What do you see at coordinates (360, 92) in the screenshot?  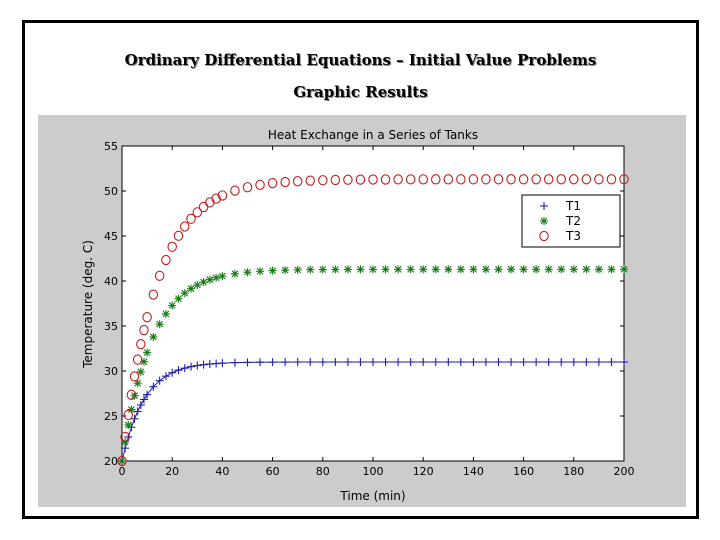 I see `slide-subtitle: Graphic Results` at bounding box center [360, 92].